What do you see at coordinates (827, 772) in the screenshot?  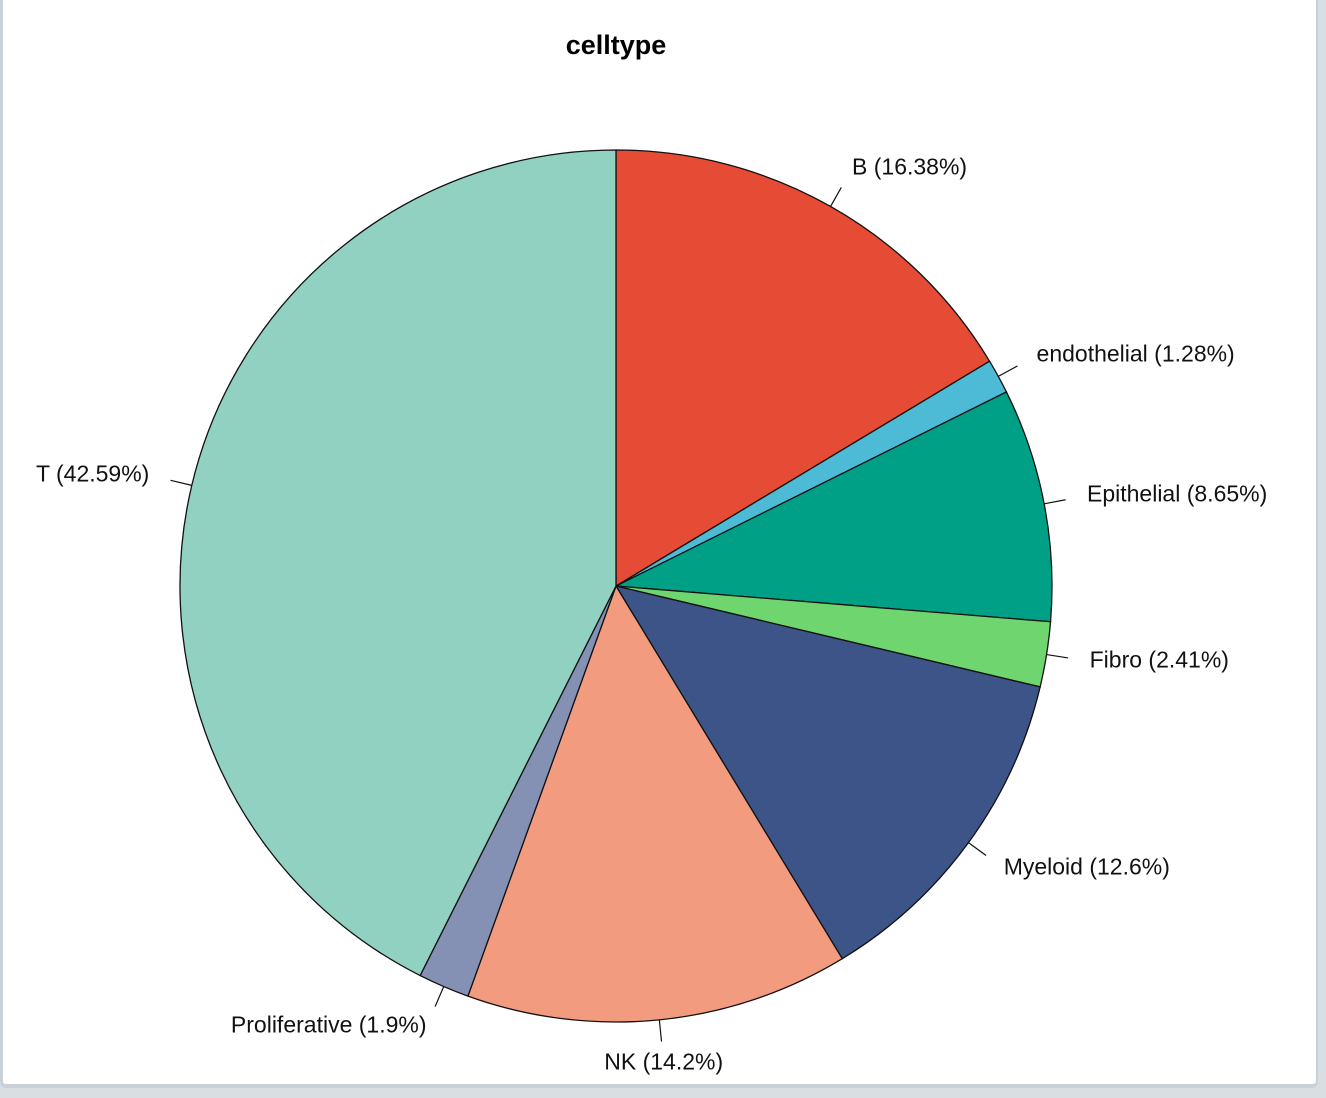 I see `pie-slice-myeloid` at bounding box center [827, 772].